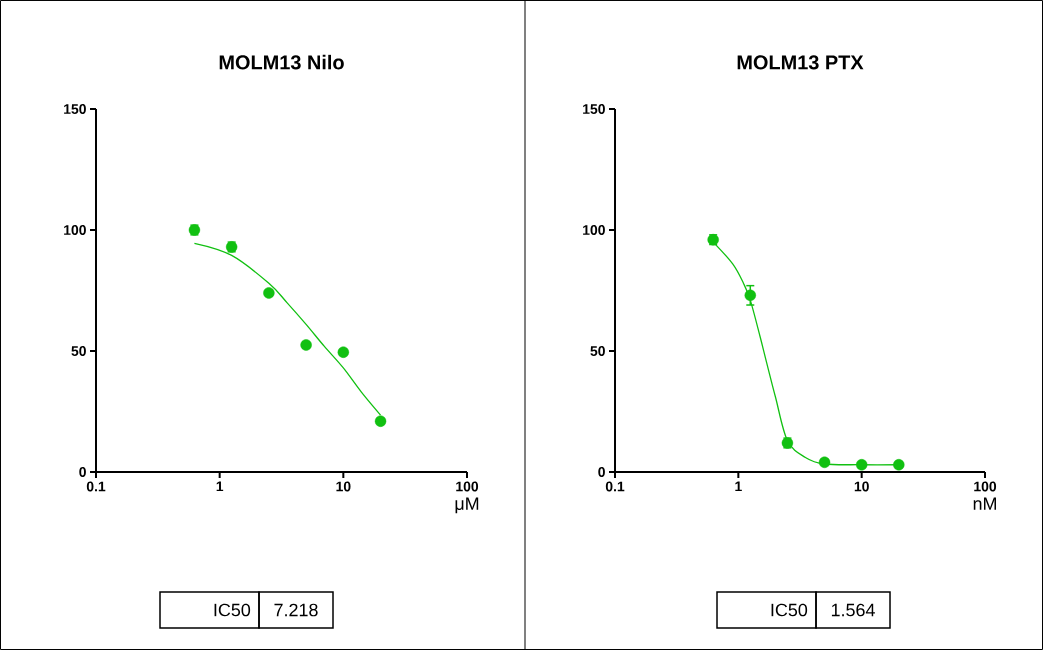  Describe the element at coordinates (296, 610) in the screenshot. I see `text: 7.218` at that location.